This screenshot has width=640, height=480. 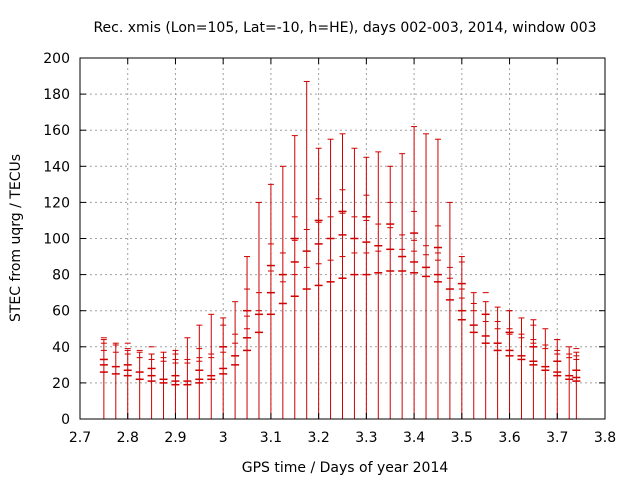 I want to click on y-tick-label: 0, so click(x=65, y=420).